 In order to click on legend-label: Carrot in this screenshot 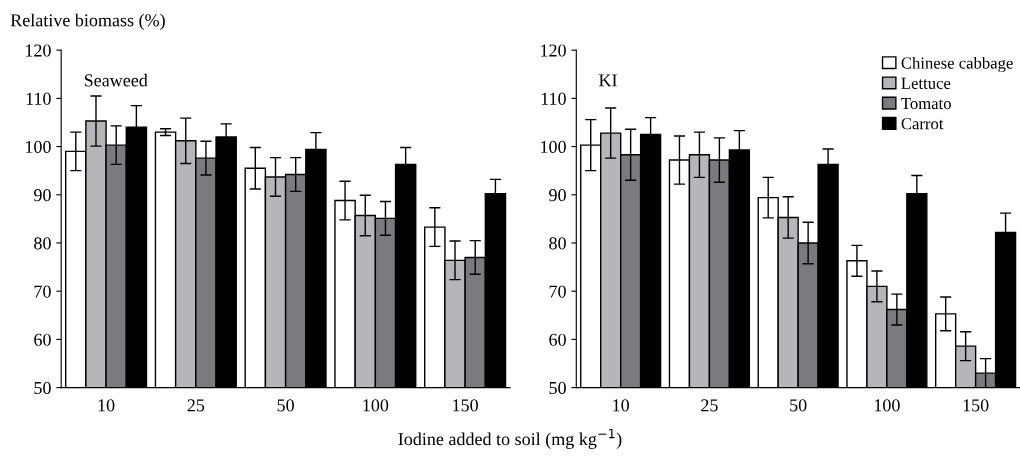, I will do `click(922, 124)`.